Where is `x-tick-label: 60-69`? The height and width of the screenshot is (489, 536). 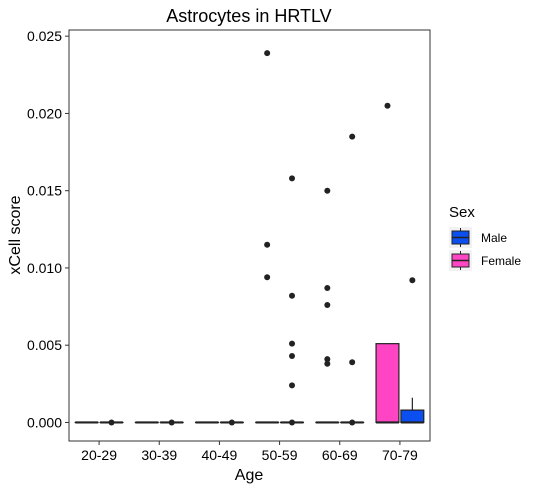 x-tick-label: 60-69 is located at coordinates (340, 455).